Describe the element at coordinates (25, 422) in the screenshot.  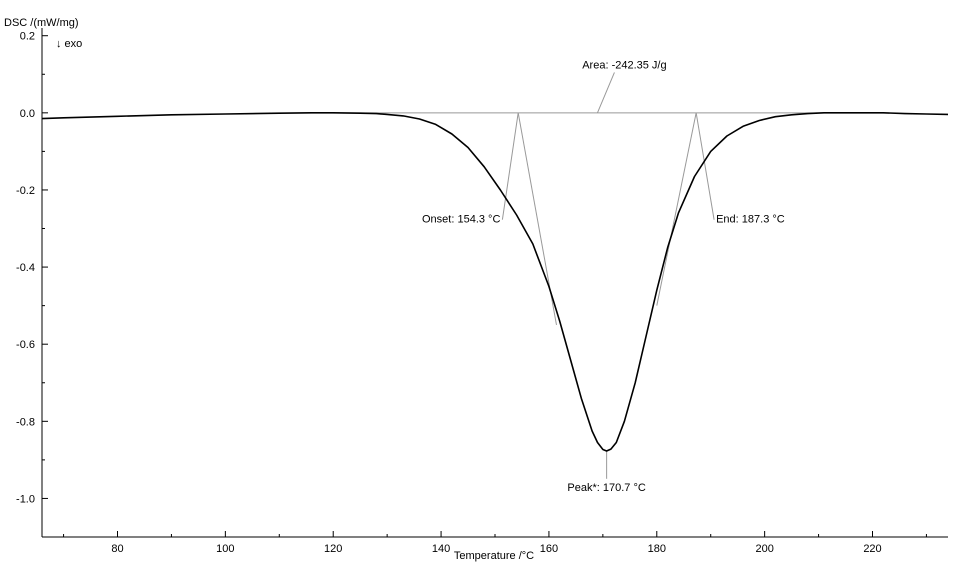
I see `y-tick-label: -0.8` at that location.